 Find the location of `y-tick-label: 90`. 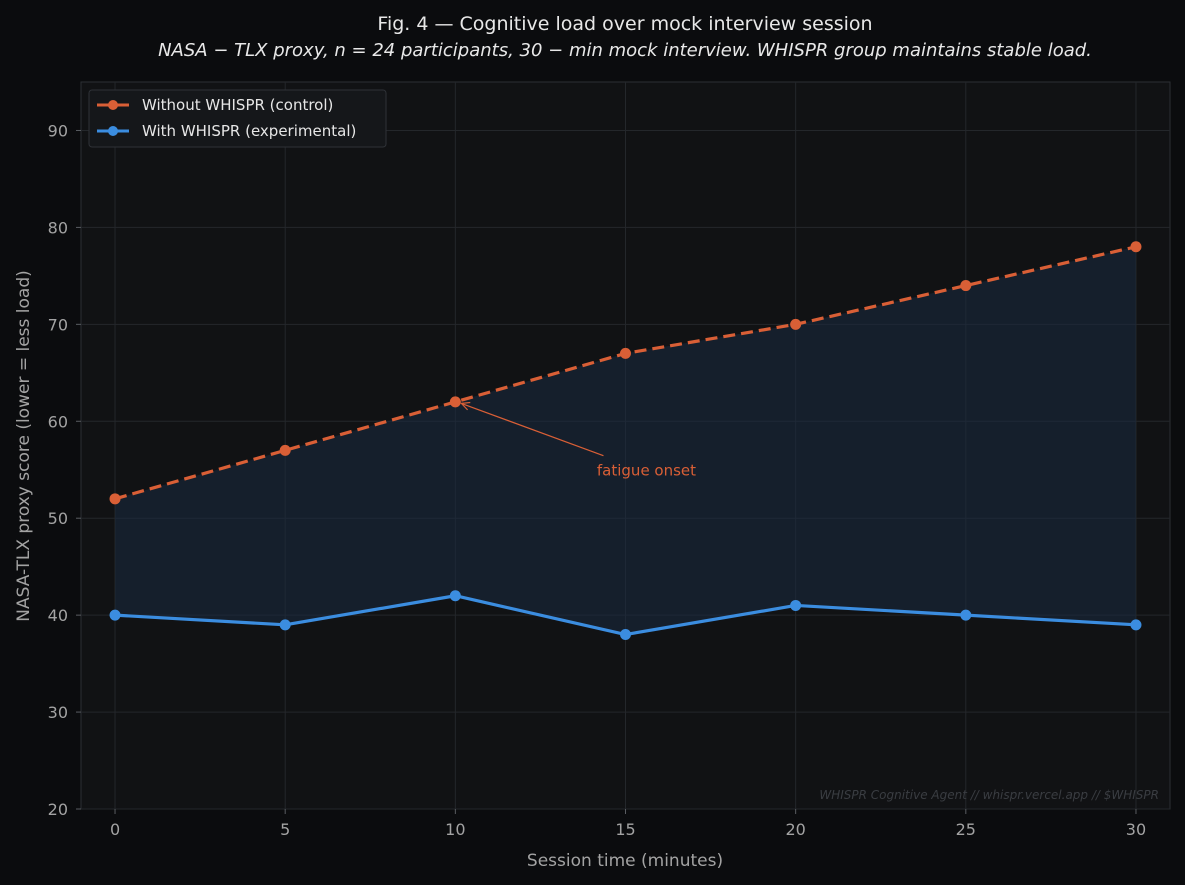

y-tick-label: 90 is located at coordinates (58, 130).